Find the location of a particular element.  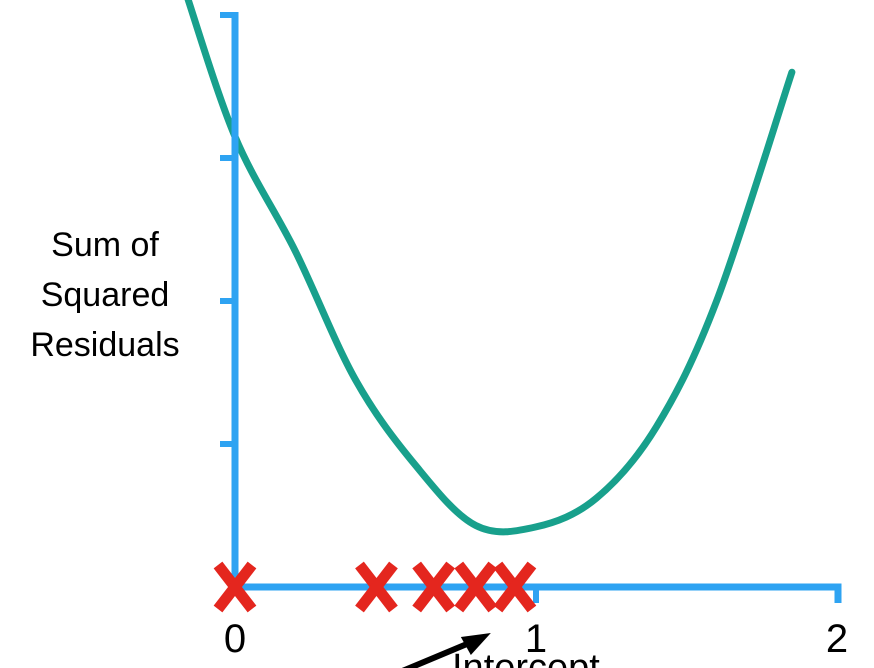

x-tick-labels: 0 1 2 is located at coordinates (536, 639).